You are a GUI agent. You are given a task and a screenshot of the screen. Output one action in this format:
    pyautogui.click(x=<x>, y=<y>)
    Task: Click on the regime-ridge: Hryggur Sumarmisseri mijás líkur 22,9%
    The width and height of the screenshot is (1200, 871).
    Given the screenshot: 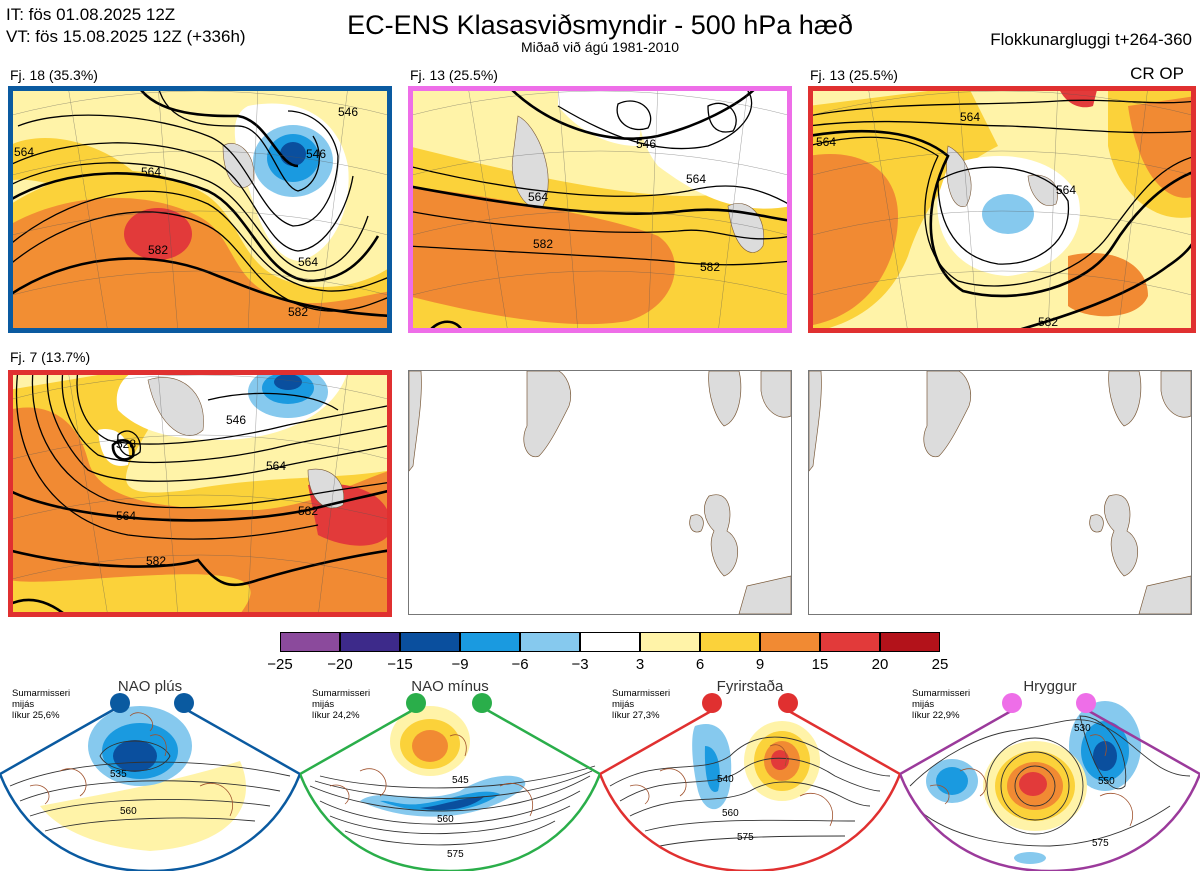 What is the action you would take?
    pyautogui.click(x=1050, y=773)
    